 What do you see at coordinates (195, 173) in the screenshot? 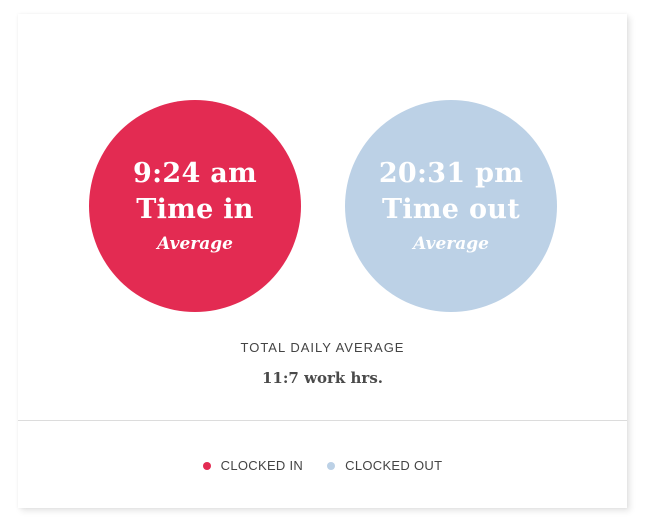
I see `time-in-value: 9:24 am` at bounding box center [195, 173].